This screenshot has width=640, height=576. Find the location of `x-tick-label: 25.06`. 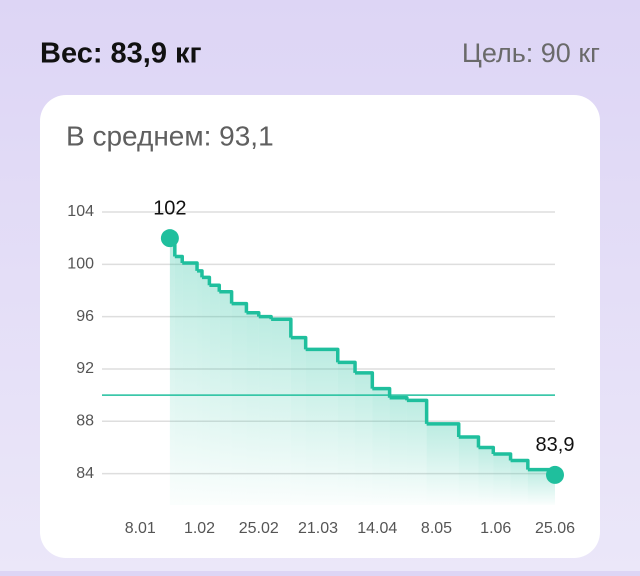

x-tick-label: 25.06 is located at coordinates (555, 528).